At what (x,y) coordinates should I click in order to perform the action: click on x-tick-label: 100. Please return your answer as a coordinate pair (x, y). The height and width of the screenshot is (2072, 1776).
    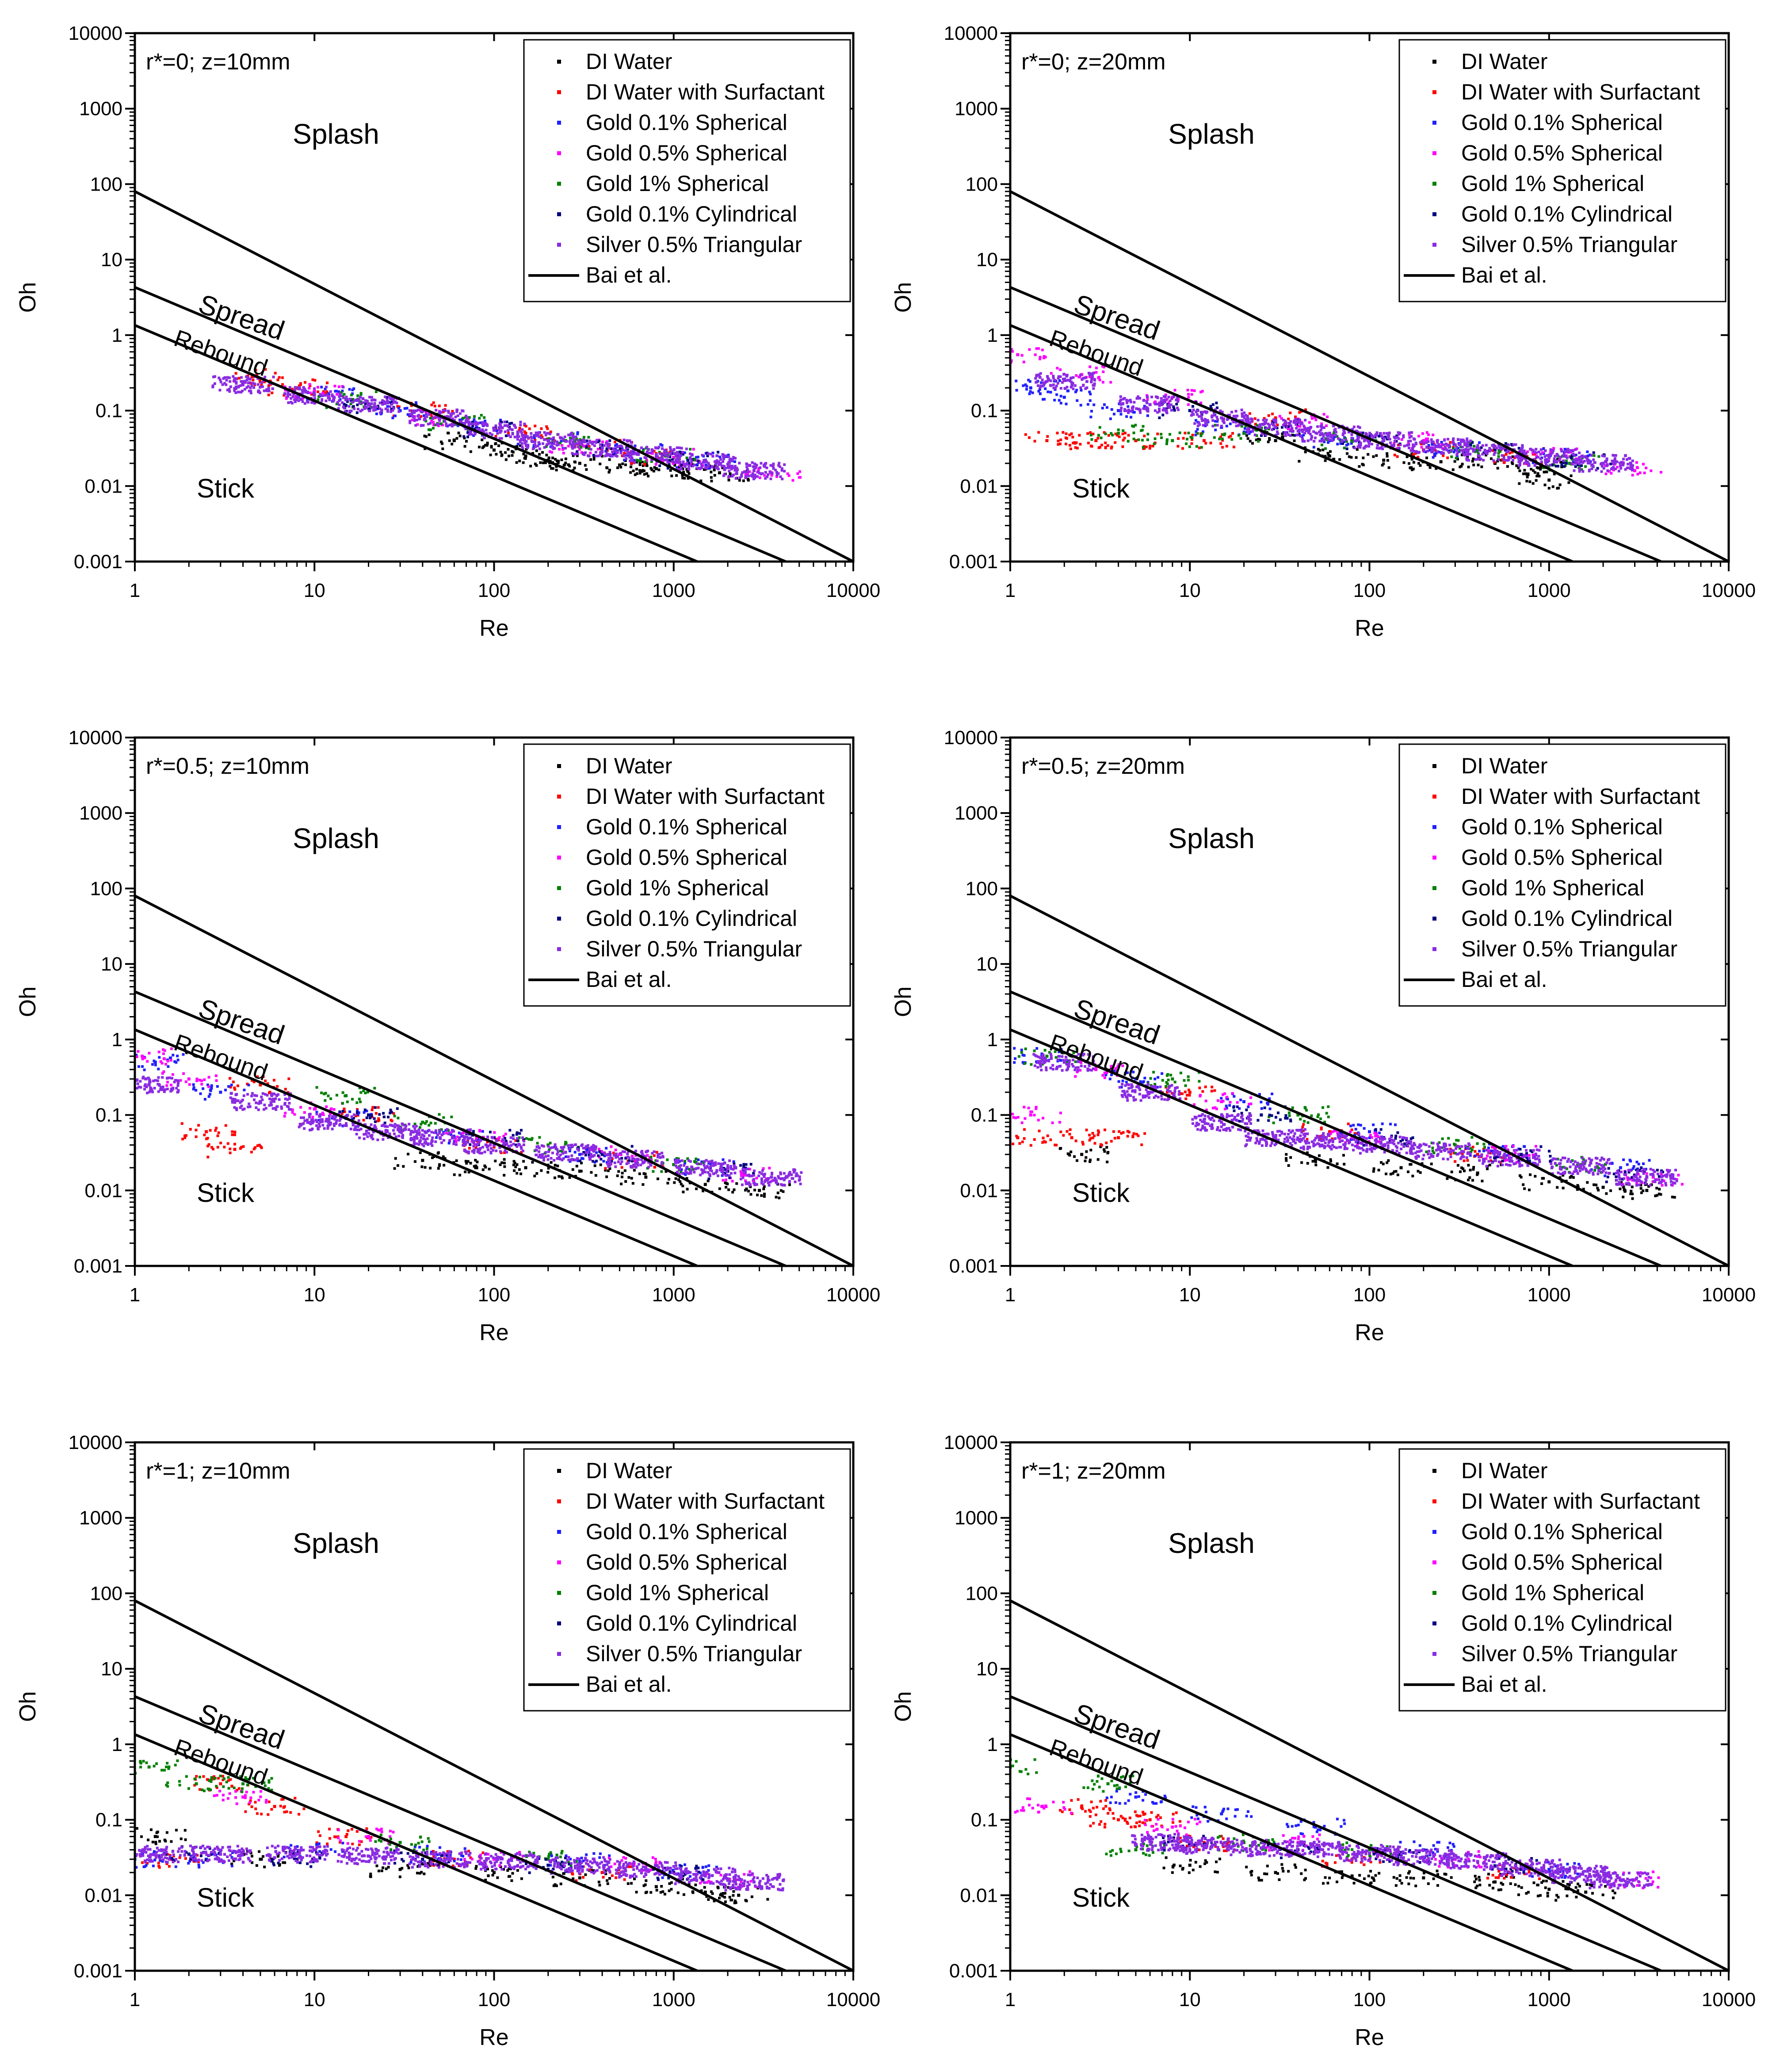
    Looking at the image, I should click on (1369, 590).